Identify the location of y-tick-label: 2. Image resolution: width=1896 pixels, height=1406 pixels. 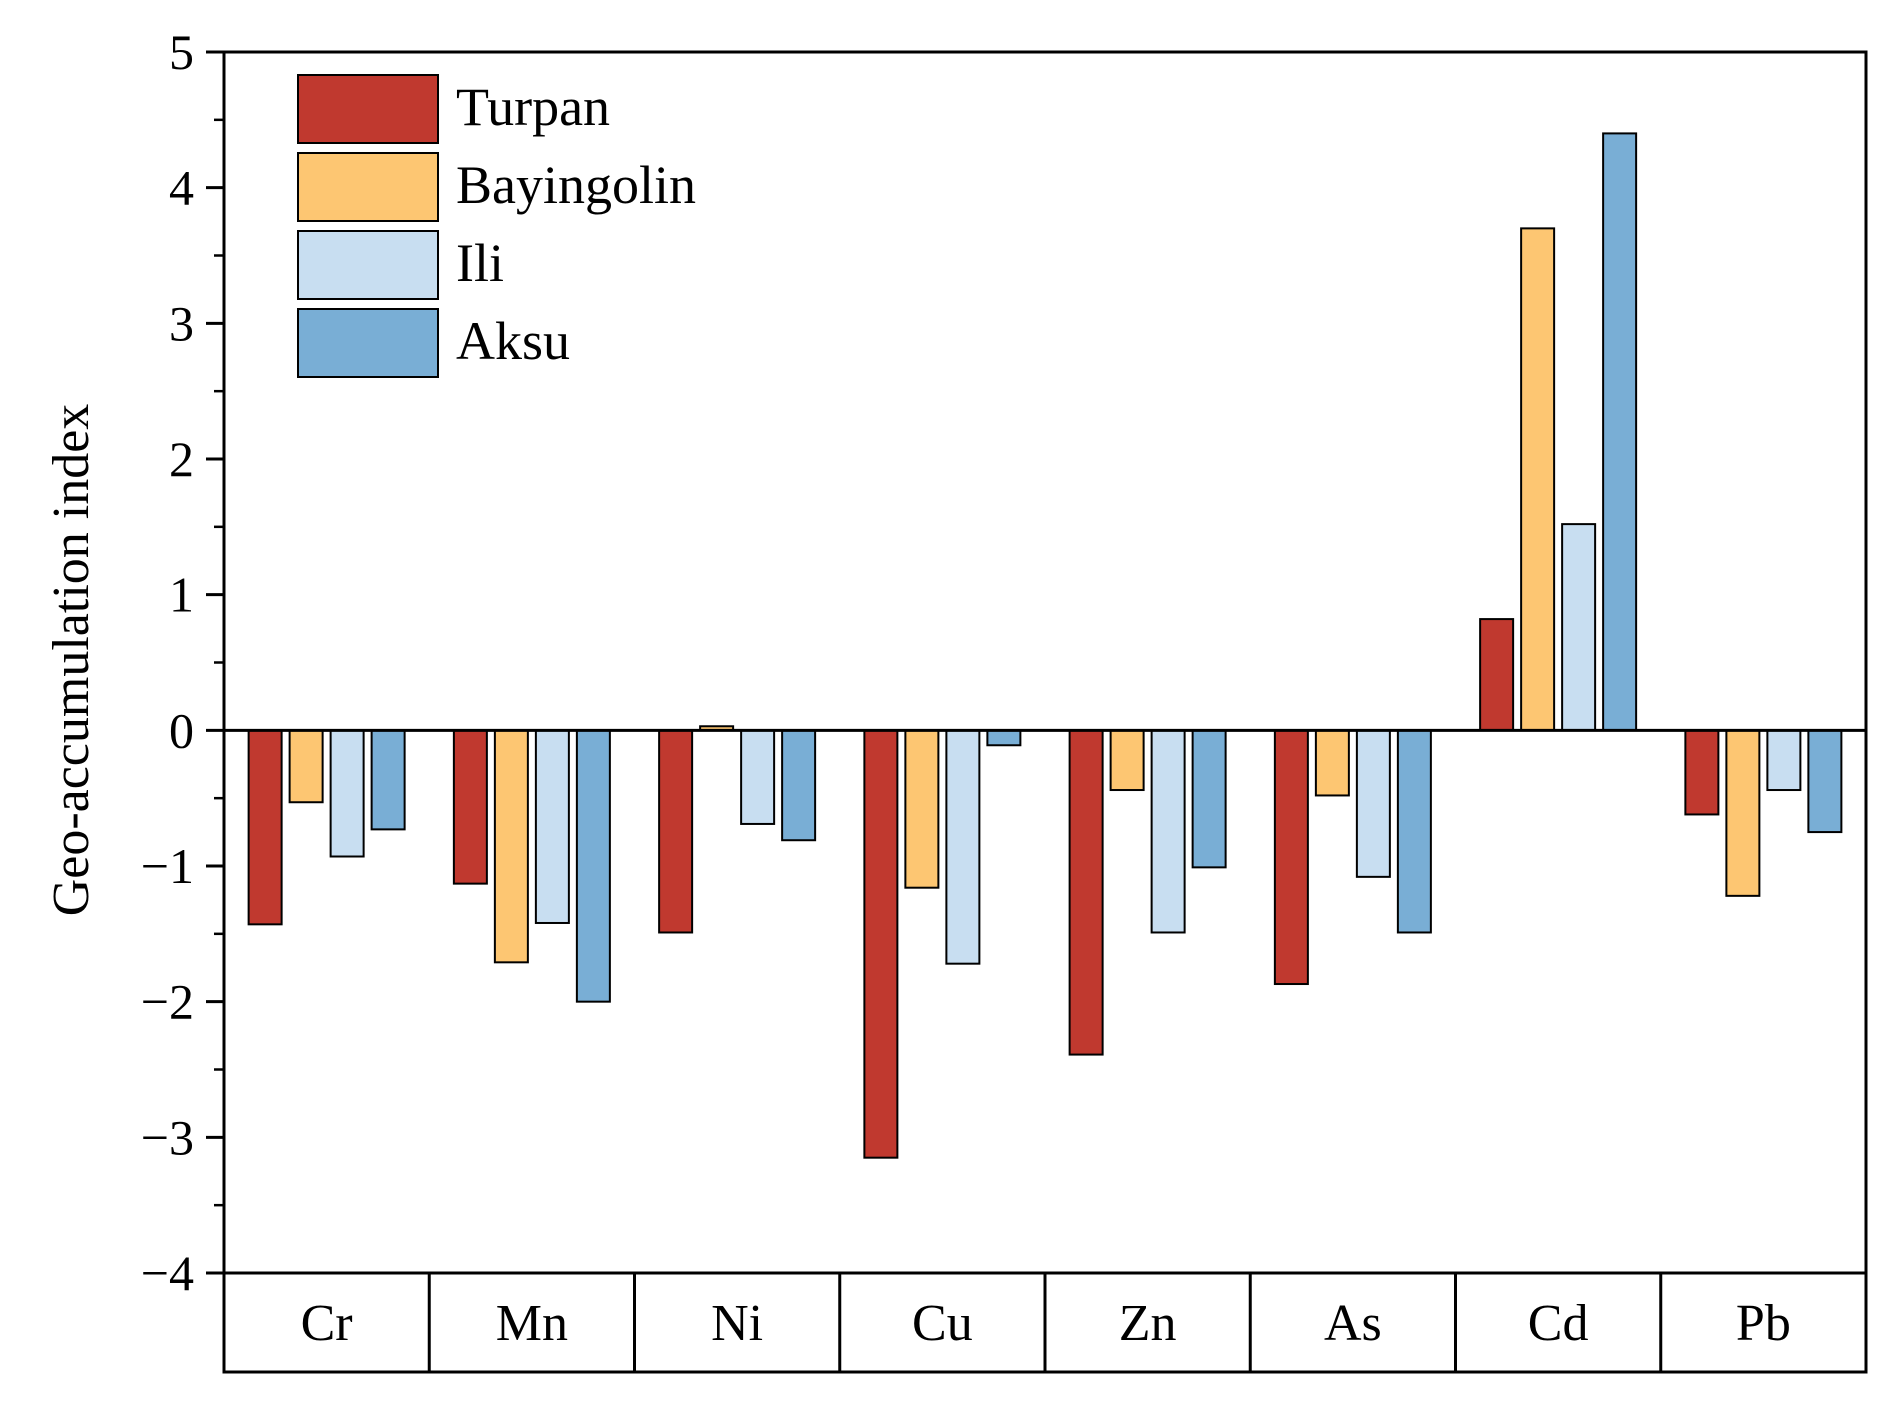
(181, 459).